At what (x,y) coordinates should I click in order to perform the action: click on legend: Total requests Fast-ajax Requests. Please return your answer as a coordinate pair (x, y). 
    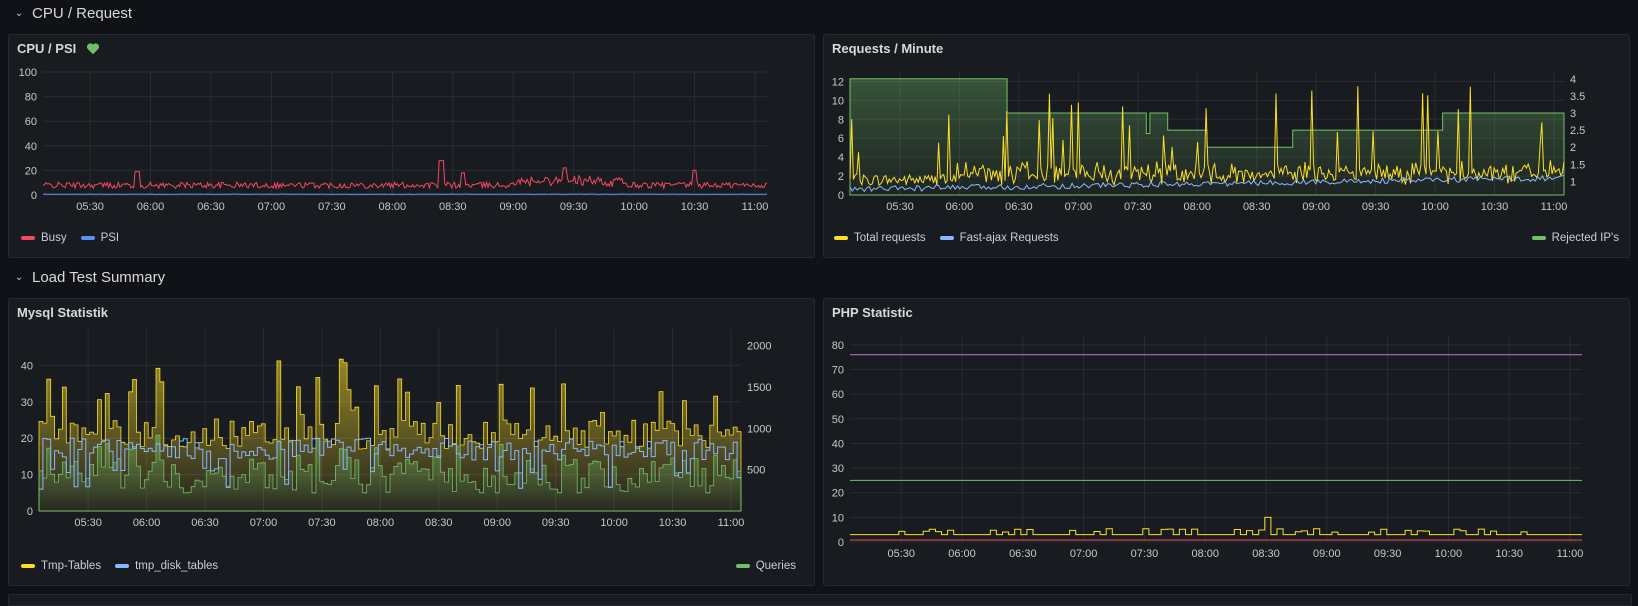
    Looking at the image, I should click on (946, 238).